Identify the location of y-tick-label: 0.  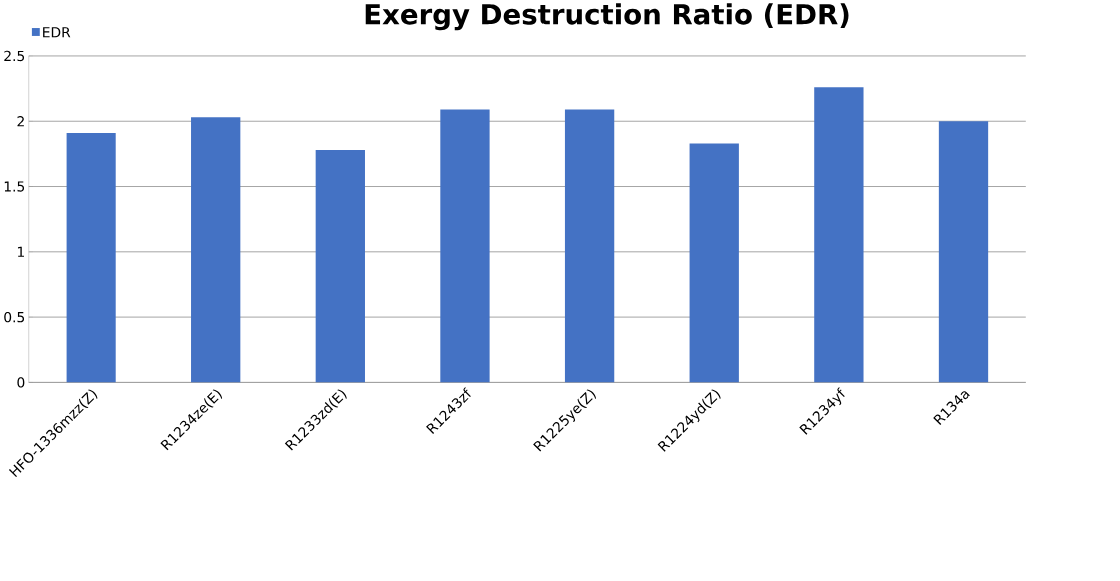
(21, 382).